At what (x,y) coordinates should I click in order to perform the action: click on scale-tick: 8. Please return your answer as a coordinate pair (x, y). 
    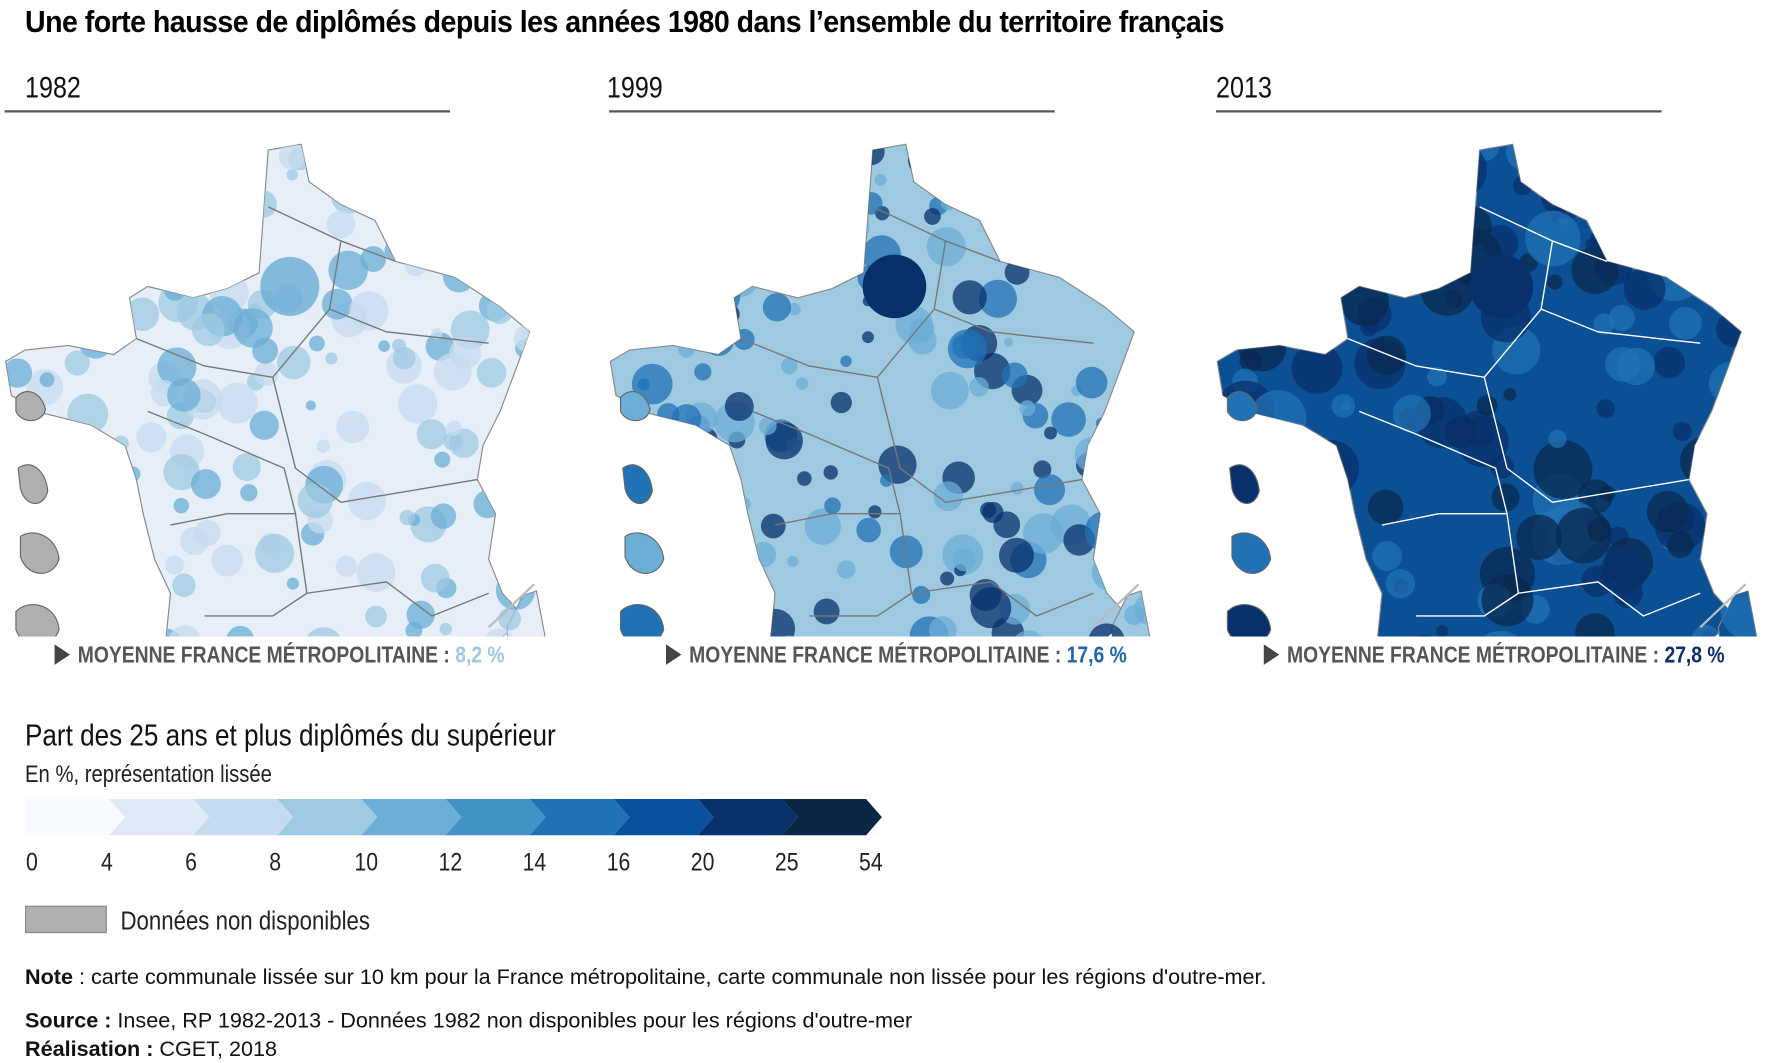
    Looking at the image, I should click on (275, 862).